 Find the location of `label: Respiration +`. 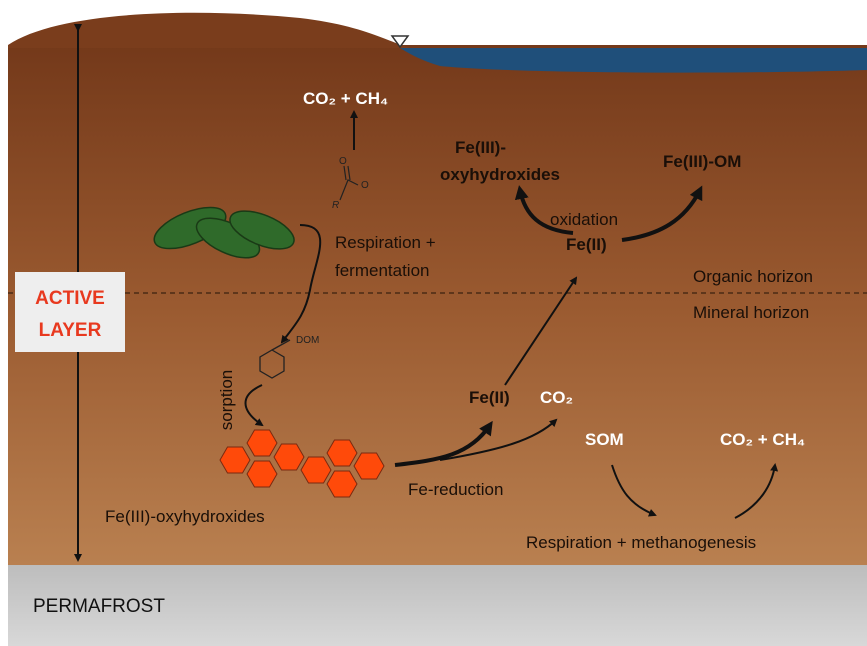

label: Respiration + is located at coordinates (385, 242).